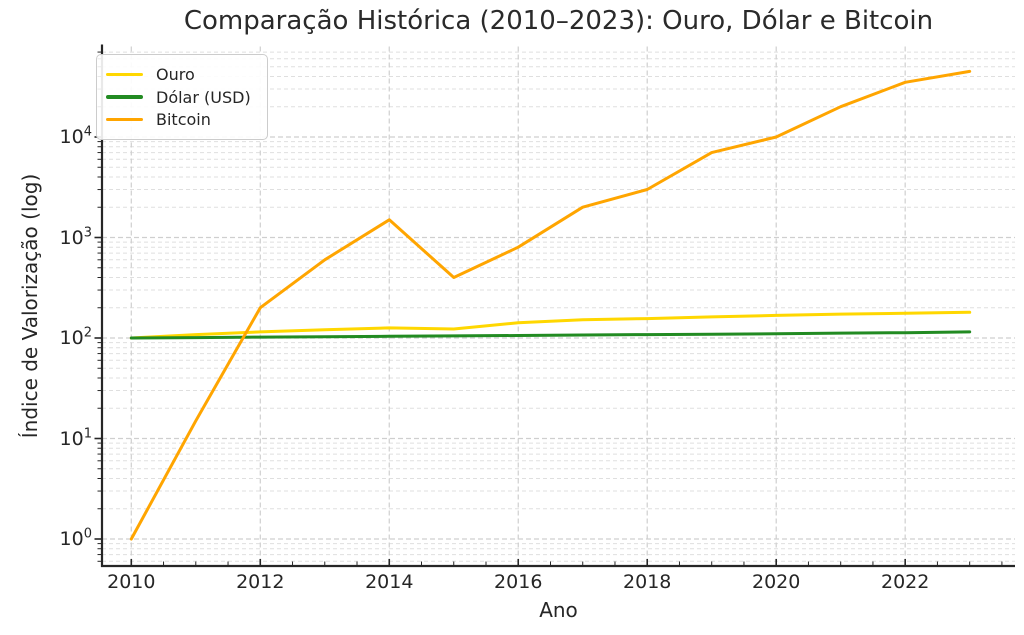  What do you see at coordinates (124, 74) in the screenshot?
I see `legend-line-ouro-icon` at bounding box center [124, 74].